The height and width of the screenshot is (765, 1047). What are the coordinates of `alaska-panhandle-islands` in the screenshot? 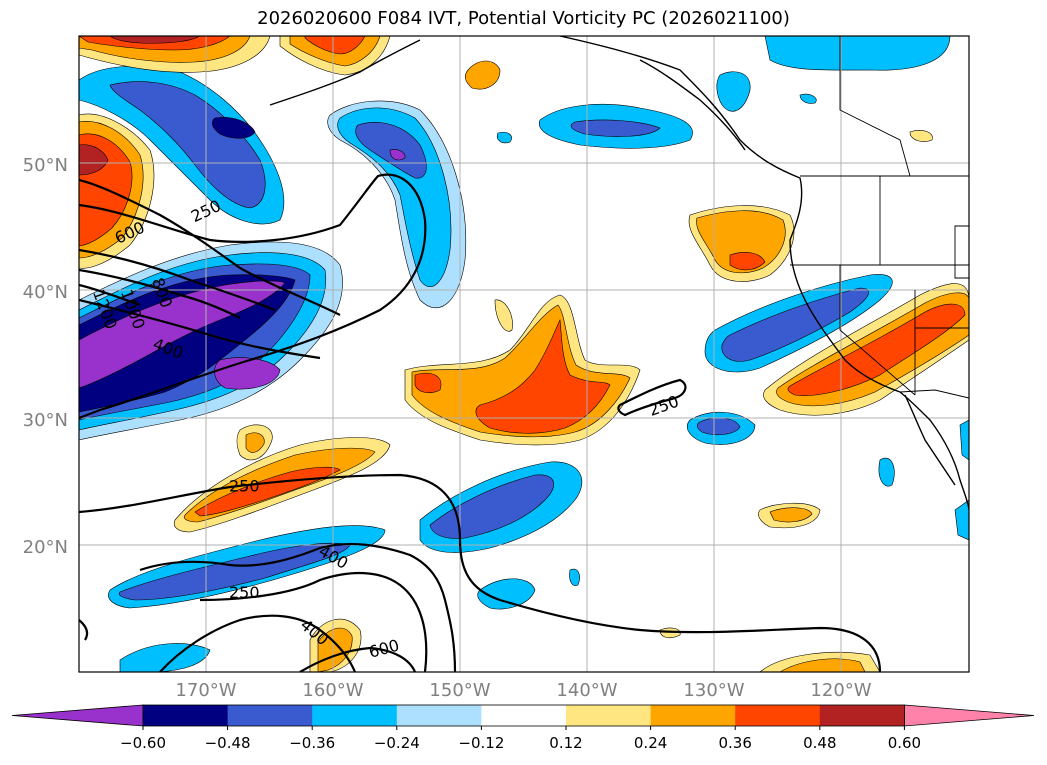 It's located at (692, 105).